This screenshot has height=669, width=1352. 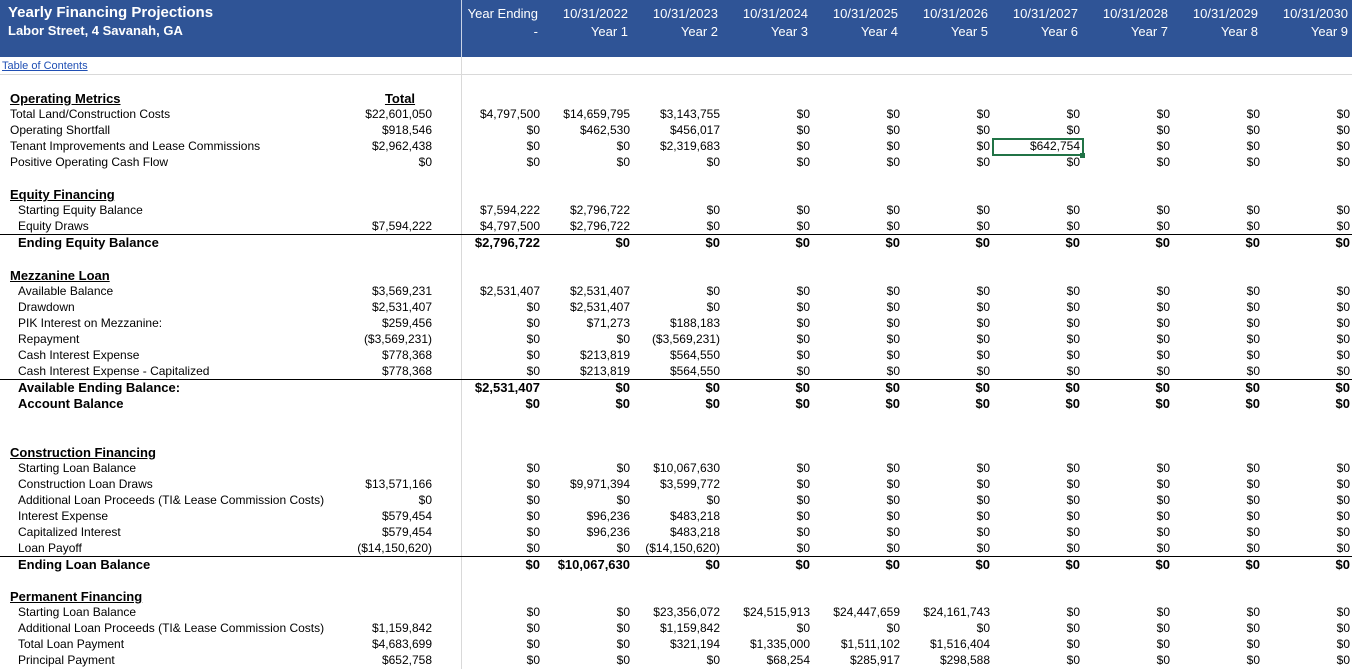 I want to click on row-total-cell: $2,962,438, so click(x=401, y=146).